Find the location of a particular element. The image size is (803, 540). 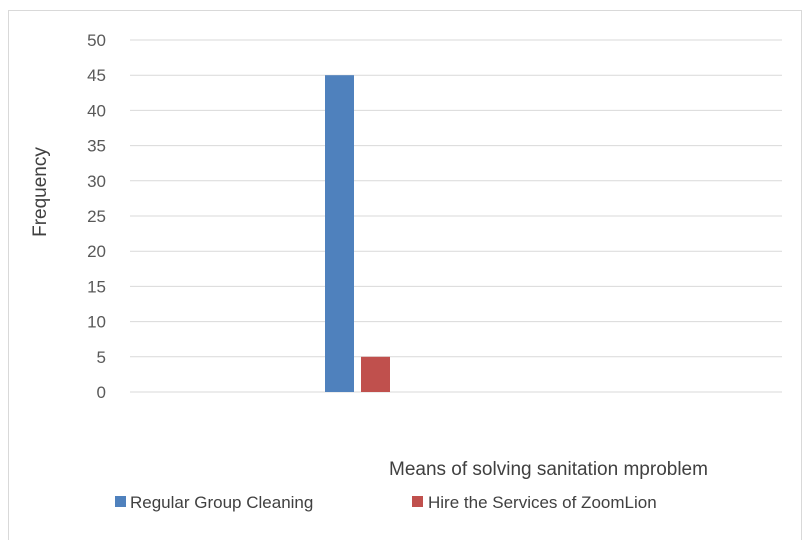

legend-swatch-regular-group-cleaning is located at coordinates (120, 501).